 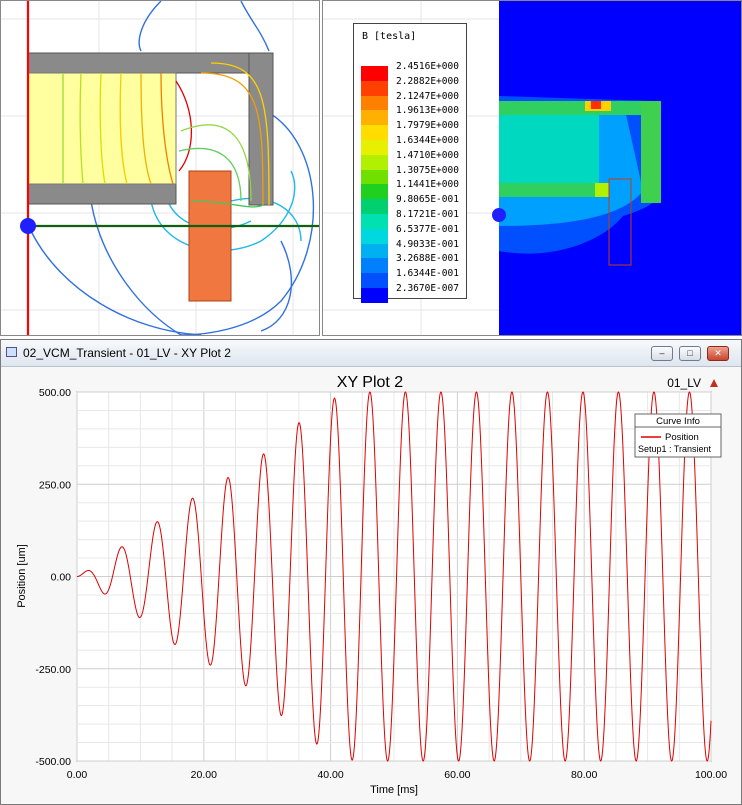 I want to click on x-tick-label: 0.00, so click(x=77, y=775).